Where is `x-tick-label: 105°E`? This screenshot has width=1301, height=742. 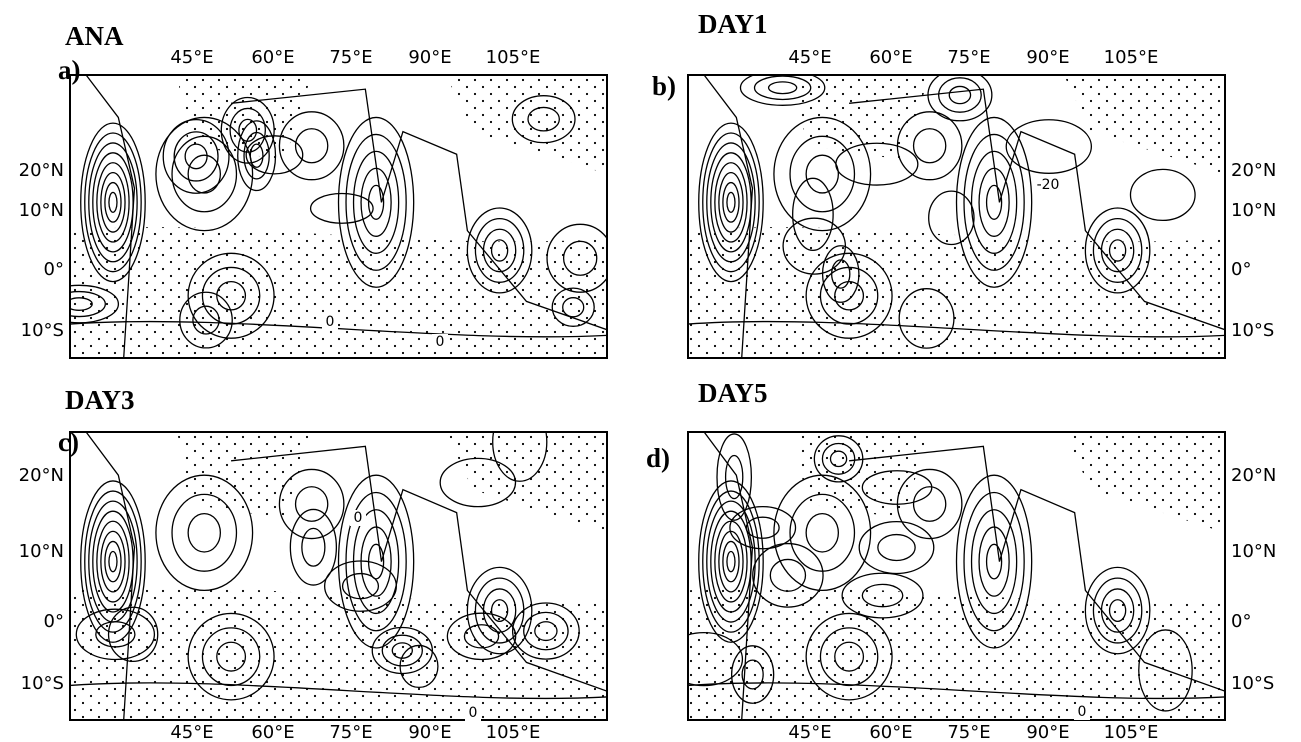 x-tick-label: 105°E is located at coordinates (1131, 732).